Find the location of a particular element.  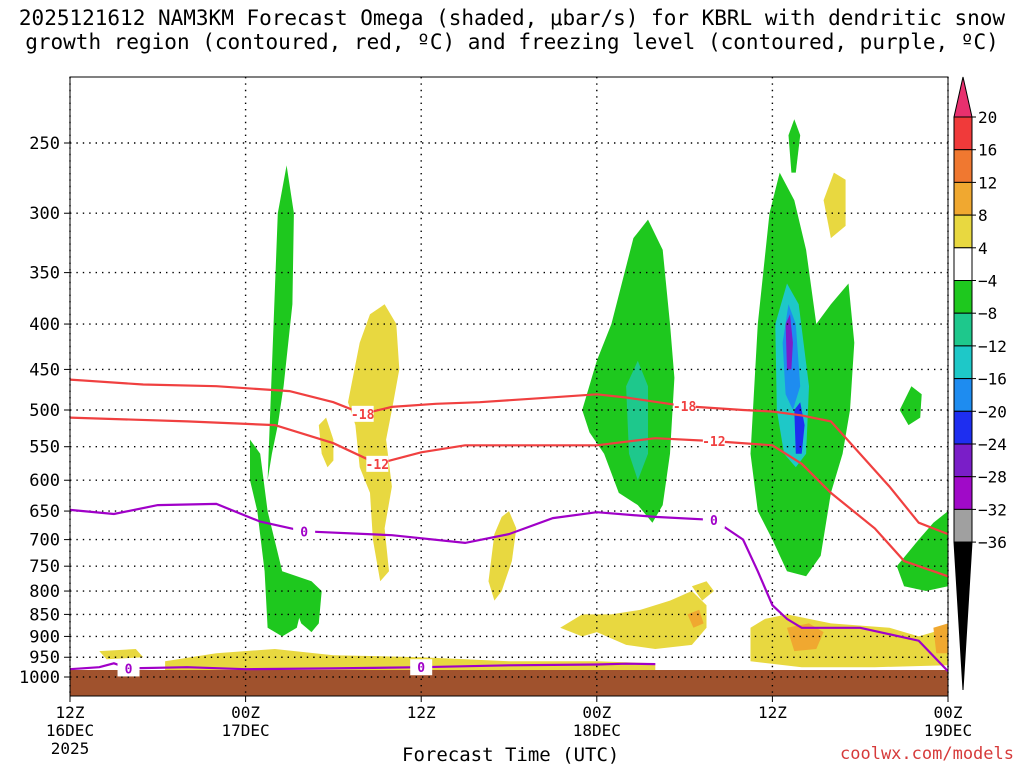

colorbar: 20 16 12 8 4 −4 −8 −12 −16 −20 −24 −28 −32 −36 is located at coordinates (980, 383).